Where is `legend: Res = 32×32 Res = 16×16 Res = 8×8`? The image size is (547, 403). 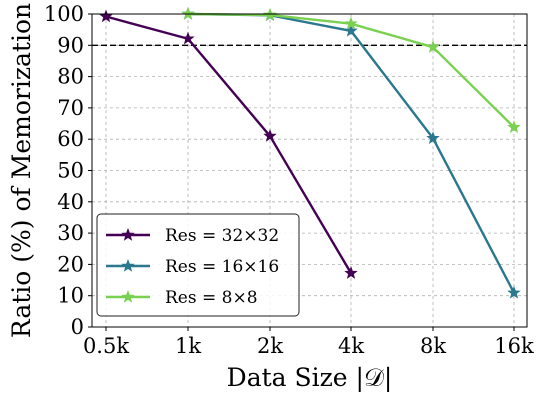 legend: Res = 32×32 Res = 16×16 Res = 8×8 is located at coordinates (198, 265).